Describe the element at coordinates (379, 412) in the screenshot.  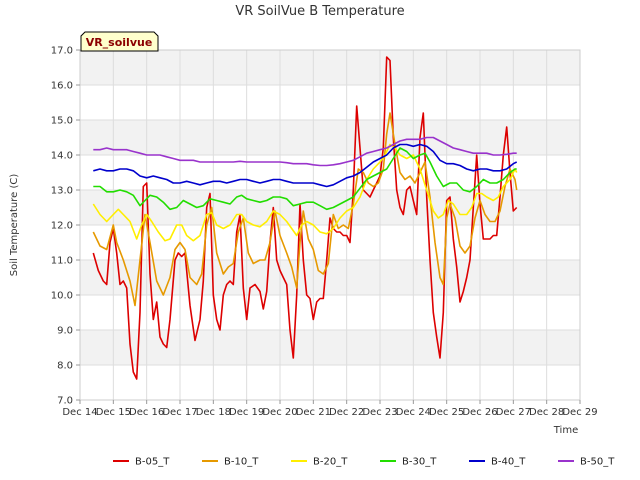
I see `x-tick-label: Dec 23` at that location.